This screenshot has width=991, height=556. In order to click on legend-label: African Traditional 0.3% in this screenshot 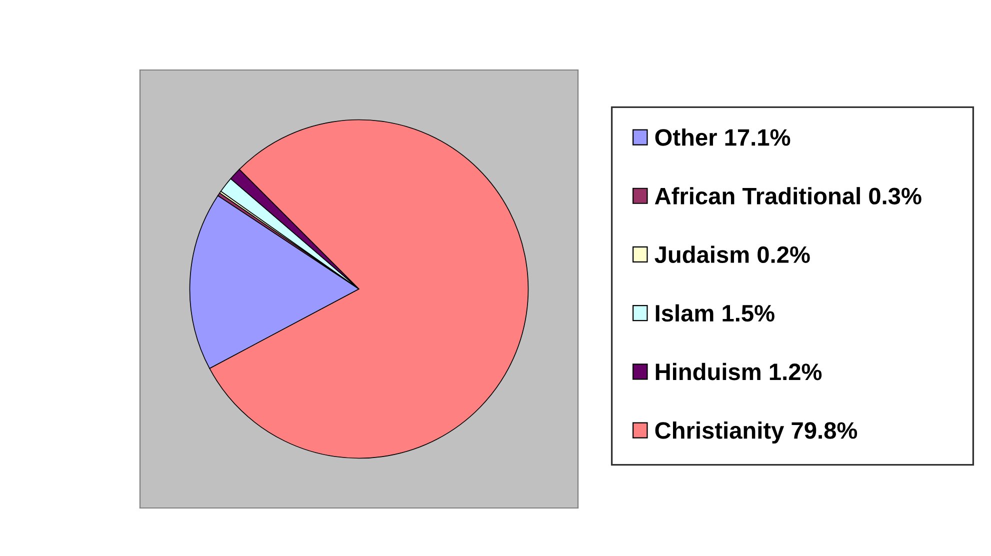, I will do `click(788, 195)`.